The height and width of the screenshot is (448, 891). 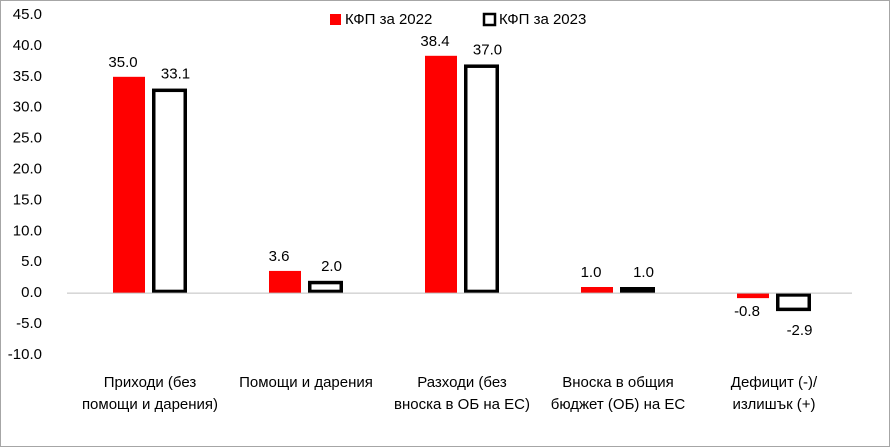 I want to click on y-tick-label: 5.0, so click(x=31, y=261).